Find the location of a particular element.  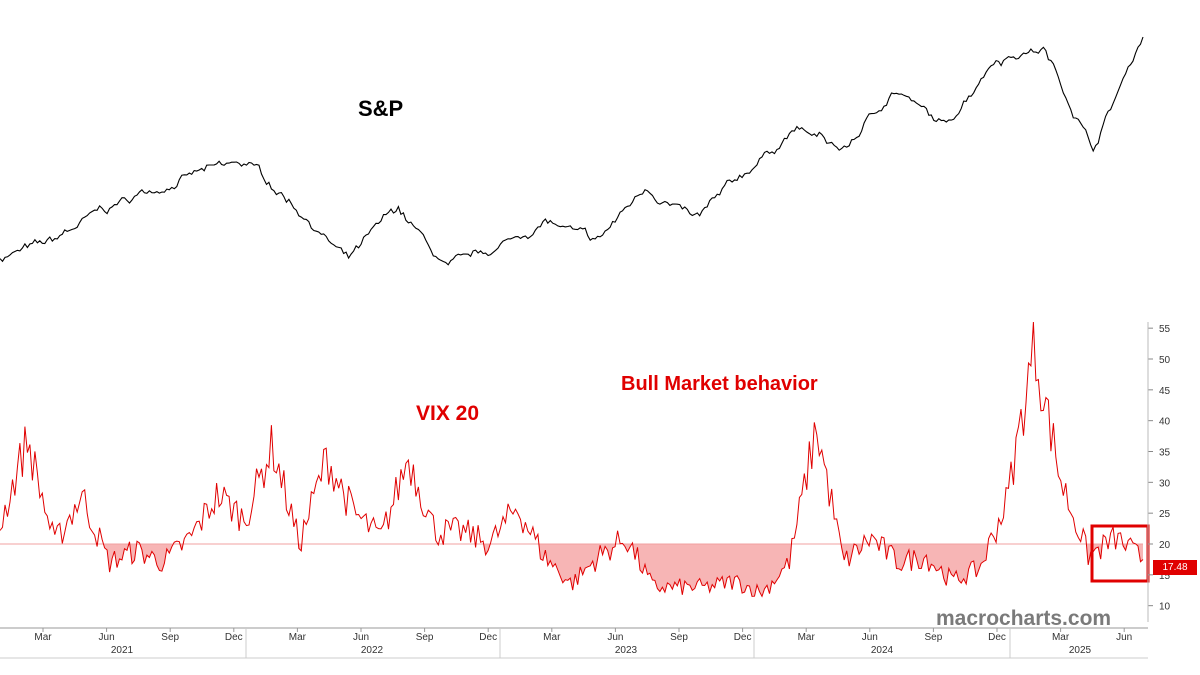

x-year-label: 2024 is located at coordinates (882, 650).